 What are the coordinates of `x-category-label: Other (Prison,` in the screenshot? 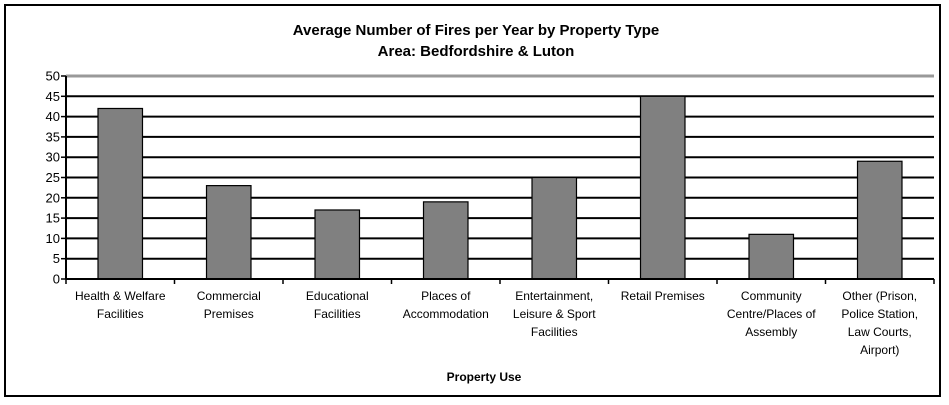 It's located at (879, 296).